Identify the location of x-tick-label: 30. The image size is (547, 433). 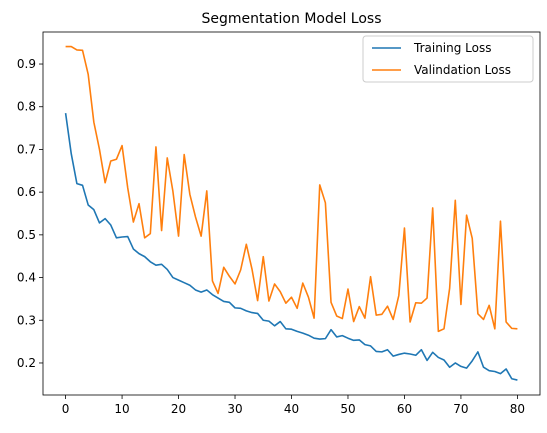
(234, 409).